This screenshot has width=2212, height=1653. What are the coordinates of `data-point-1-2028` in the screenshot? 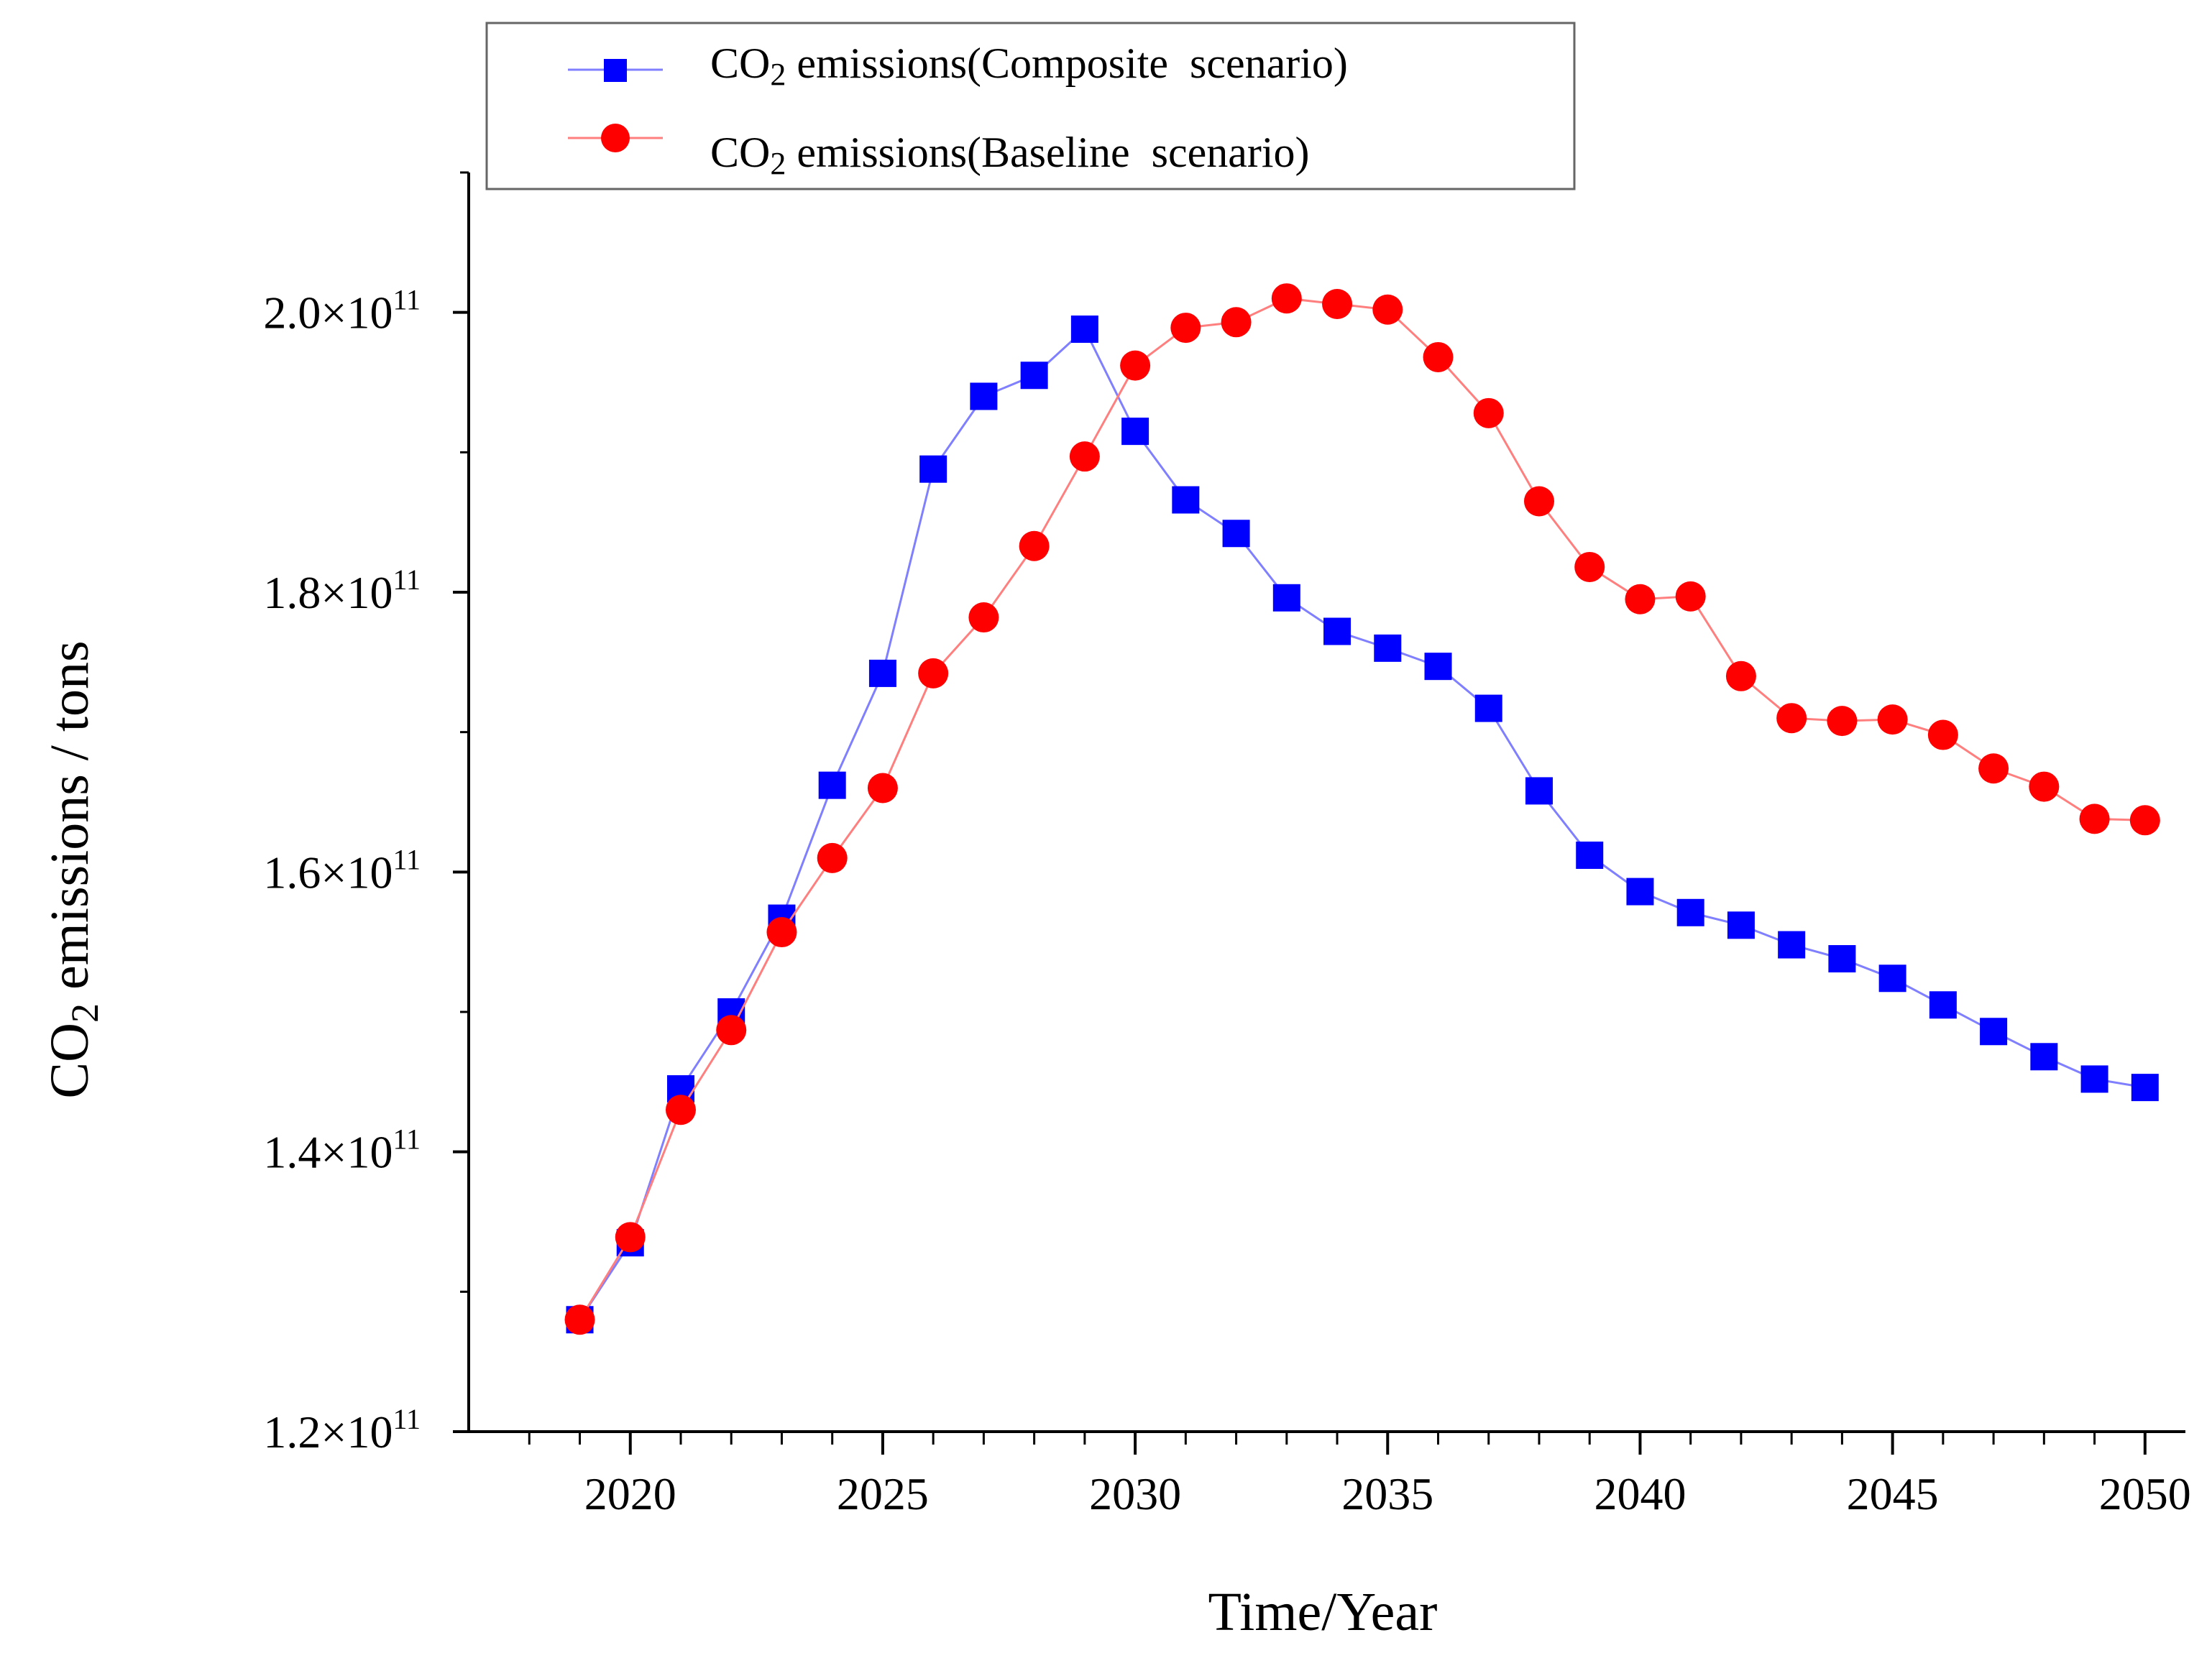 It's located at (1034, 545).